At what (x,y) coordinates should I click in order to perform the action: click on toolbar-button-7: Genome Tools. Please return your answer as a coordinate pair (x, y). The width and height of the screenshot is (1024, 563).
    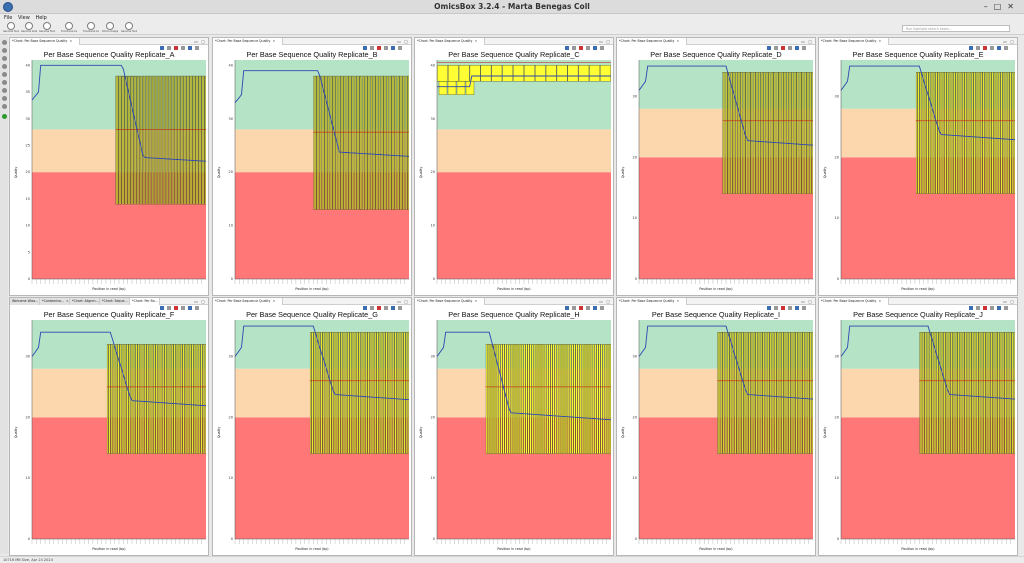
    Looking at the image, I should click on (129, 28).